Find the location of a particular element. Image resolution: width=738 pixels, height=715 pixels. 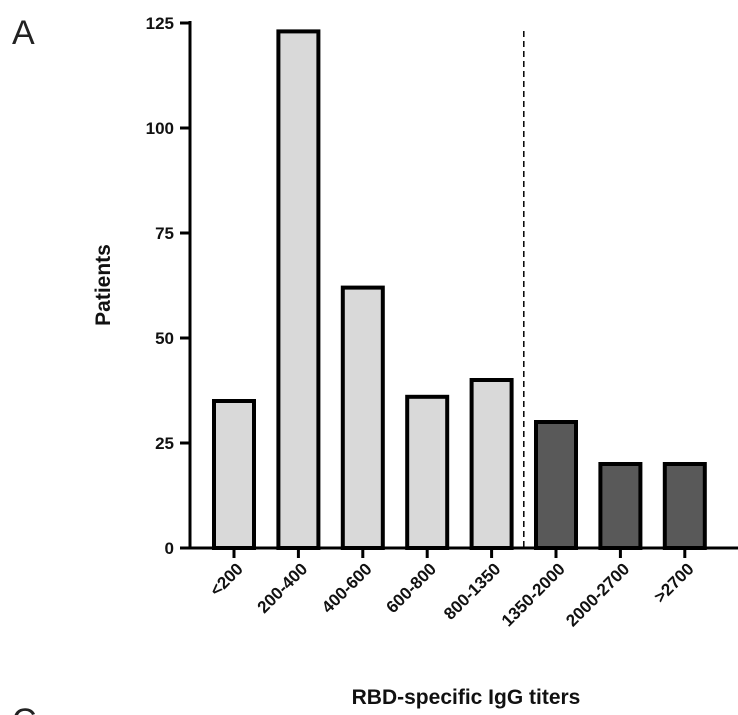

x-tick-label: <200 is located at coordinates (226, 579).